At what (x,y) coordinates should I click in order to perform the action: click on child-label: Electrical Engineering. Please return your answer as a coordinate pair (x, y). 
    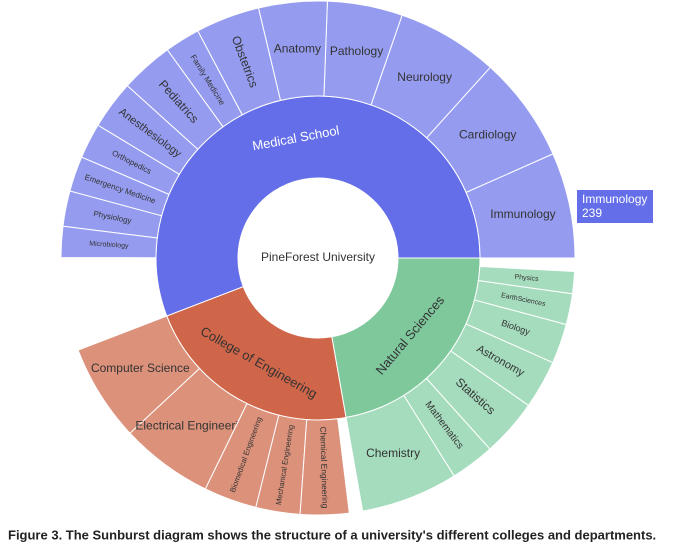
    Looking at the image, I should click on (193, 426).